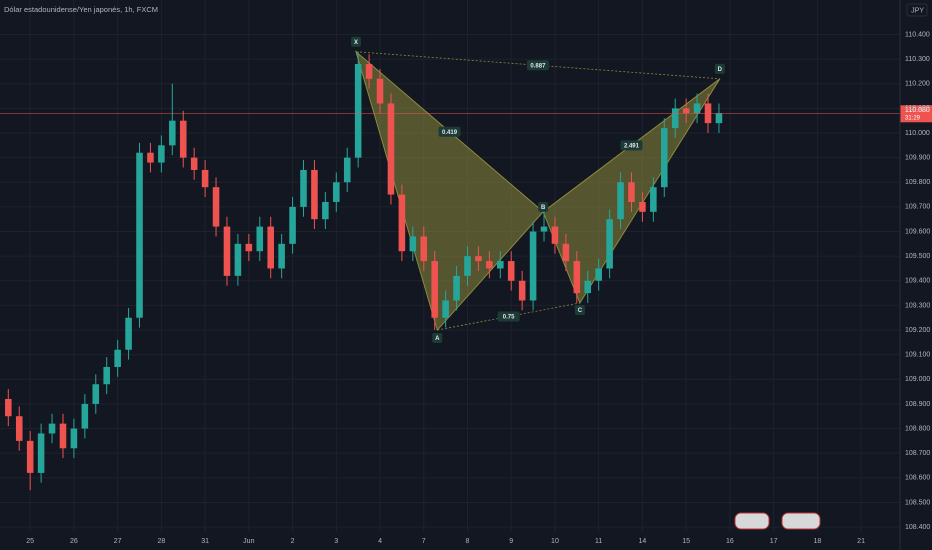  Describe the element at coordinates (917, 379) in the screenshot. I see `y-tick-label: 109.000` at that location.